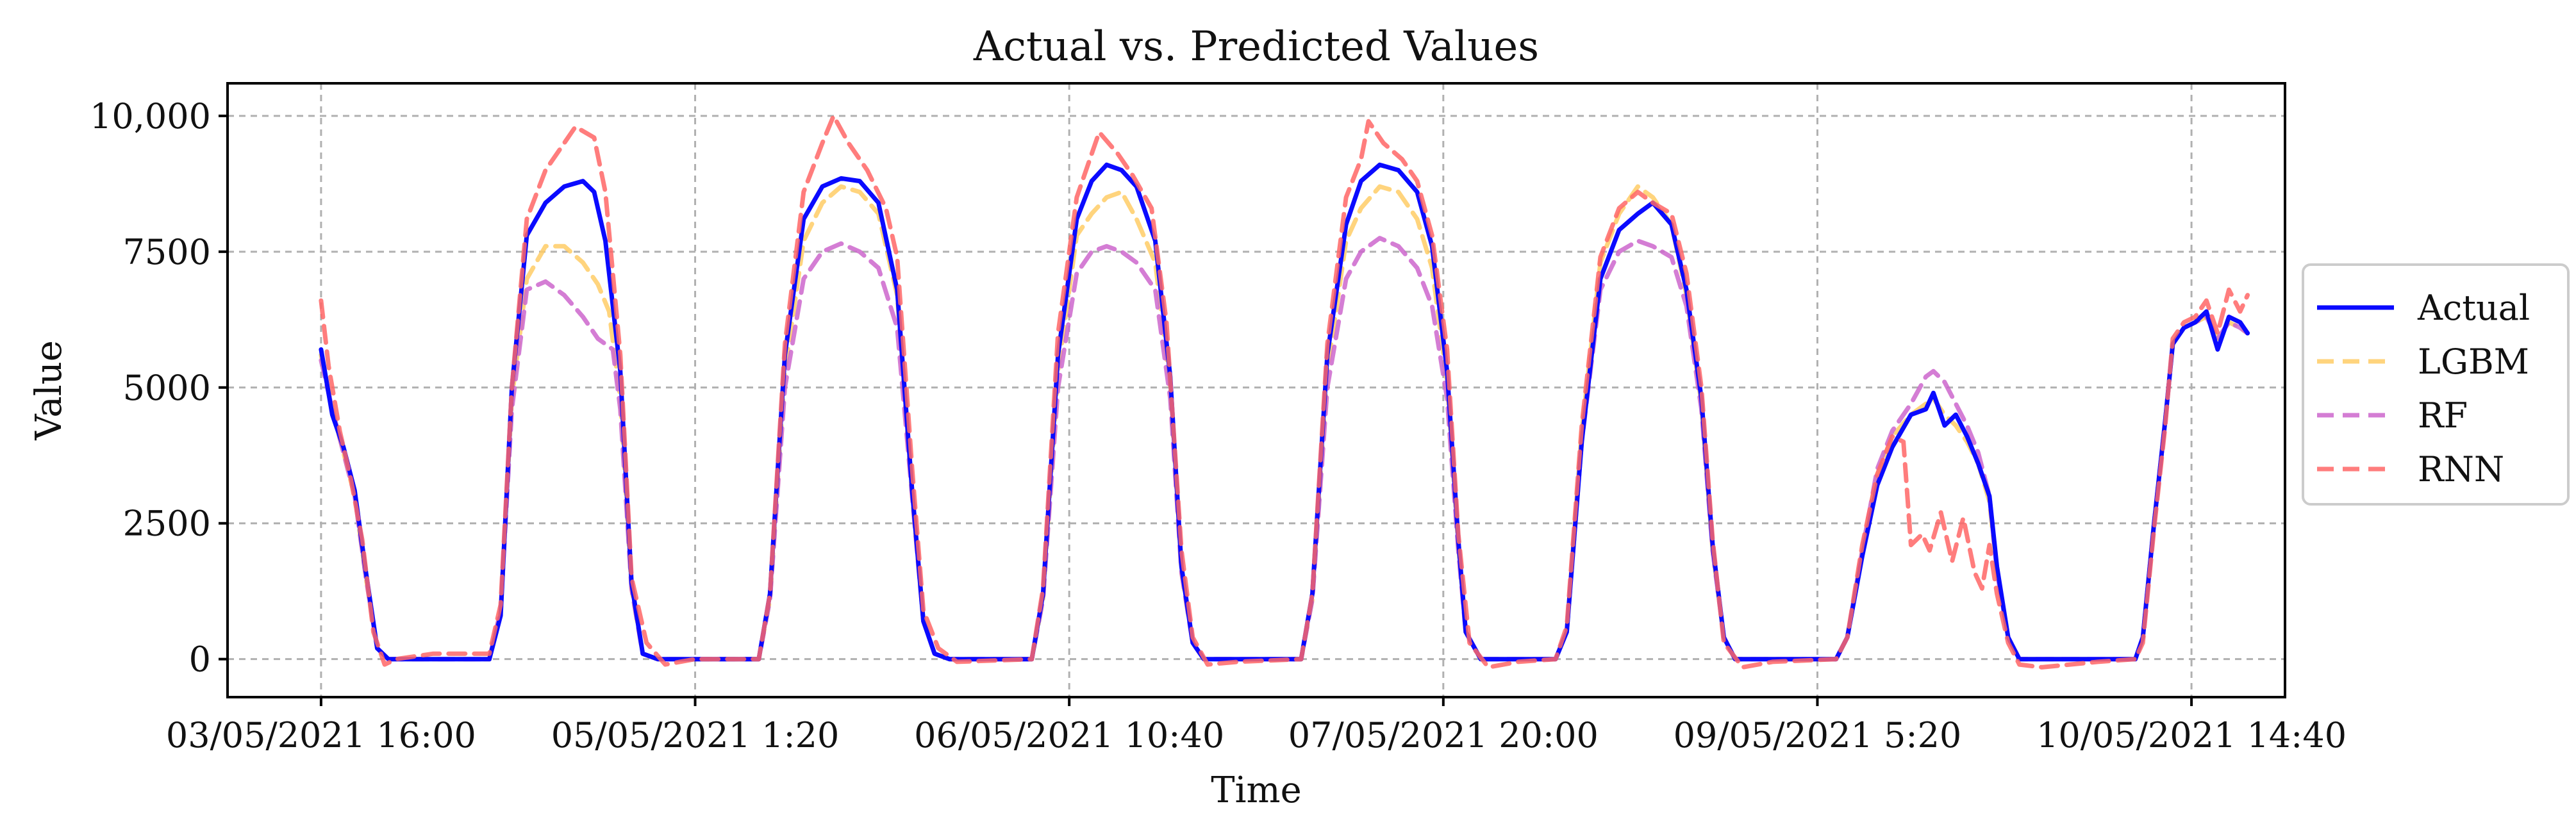 The width and height of the screenshot is (2576, 824). What do you see at coordinates (167, 388) in the screenshot?
I see `y-tick-label: 5000` at bounding box center [167, 388].